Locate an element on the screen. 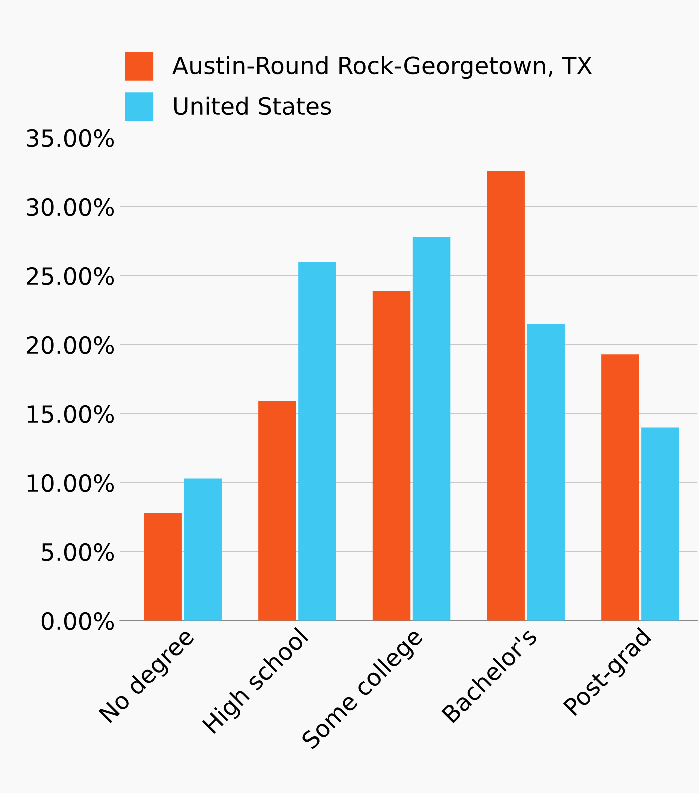  y-tick-label: 10.00% is located at coordinates (71, 483).